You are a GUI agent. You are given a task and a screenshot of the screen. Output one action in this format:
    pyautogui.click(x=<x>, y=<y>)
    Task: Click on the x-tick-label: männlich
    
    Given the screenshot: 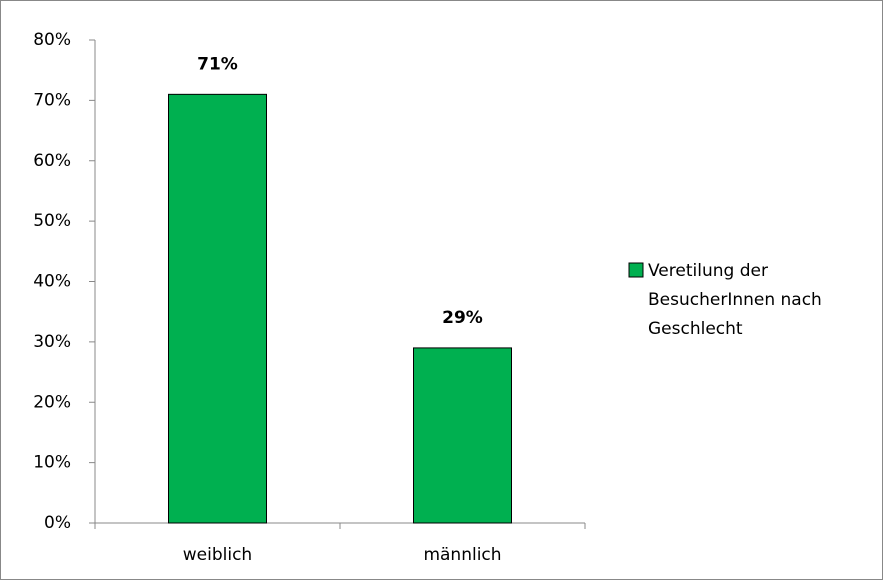 What is the action you would take?
    pyautogui.click(x=462, y=555)
    